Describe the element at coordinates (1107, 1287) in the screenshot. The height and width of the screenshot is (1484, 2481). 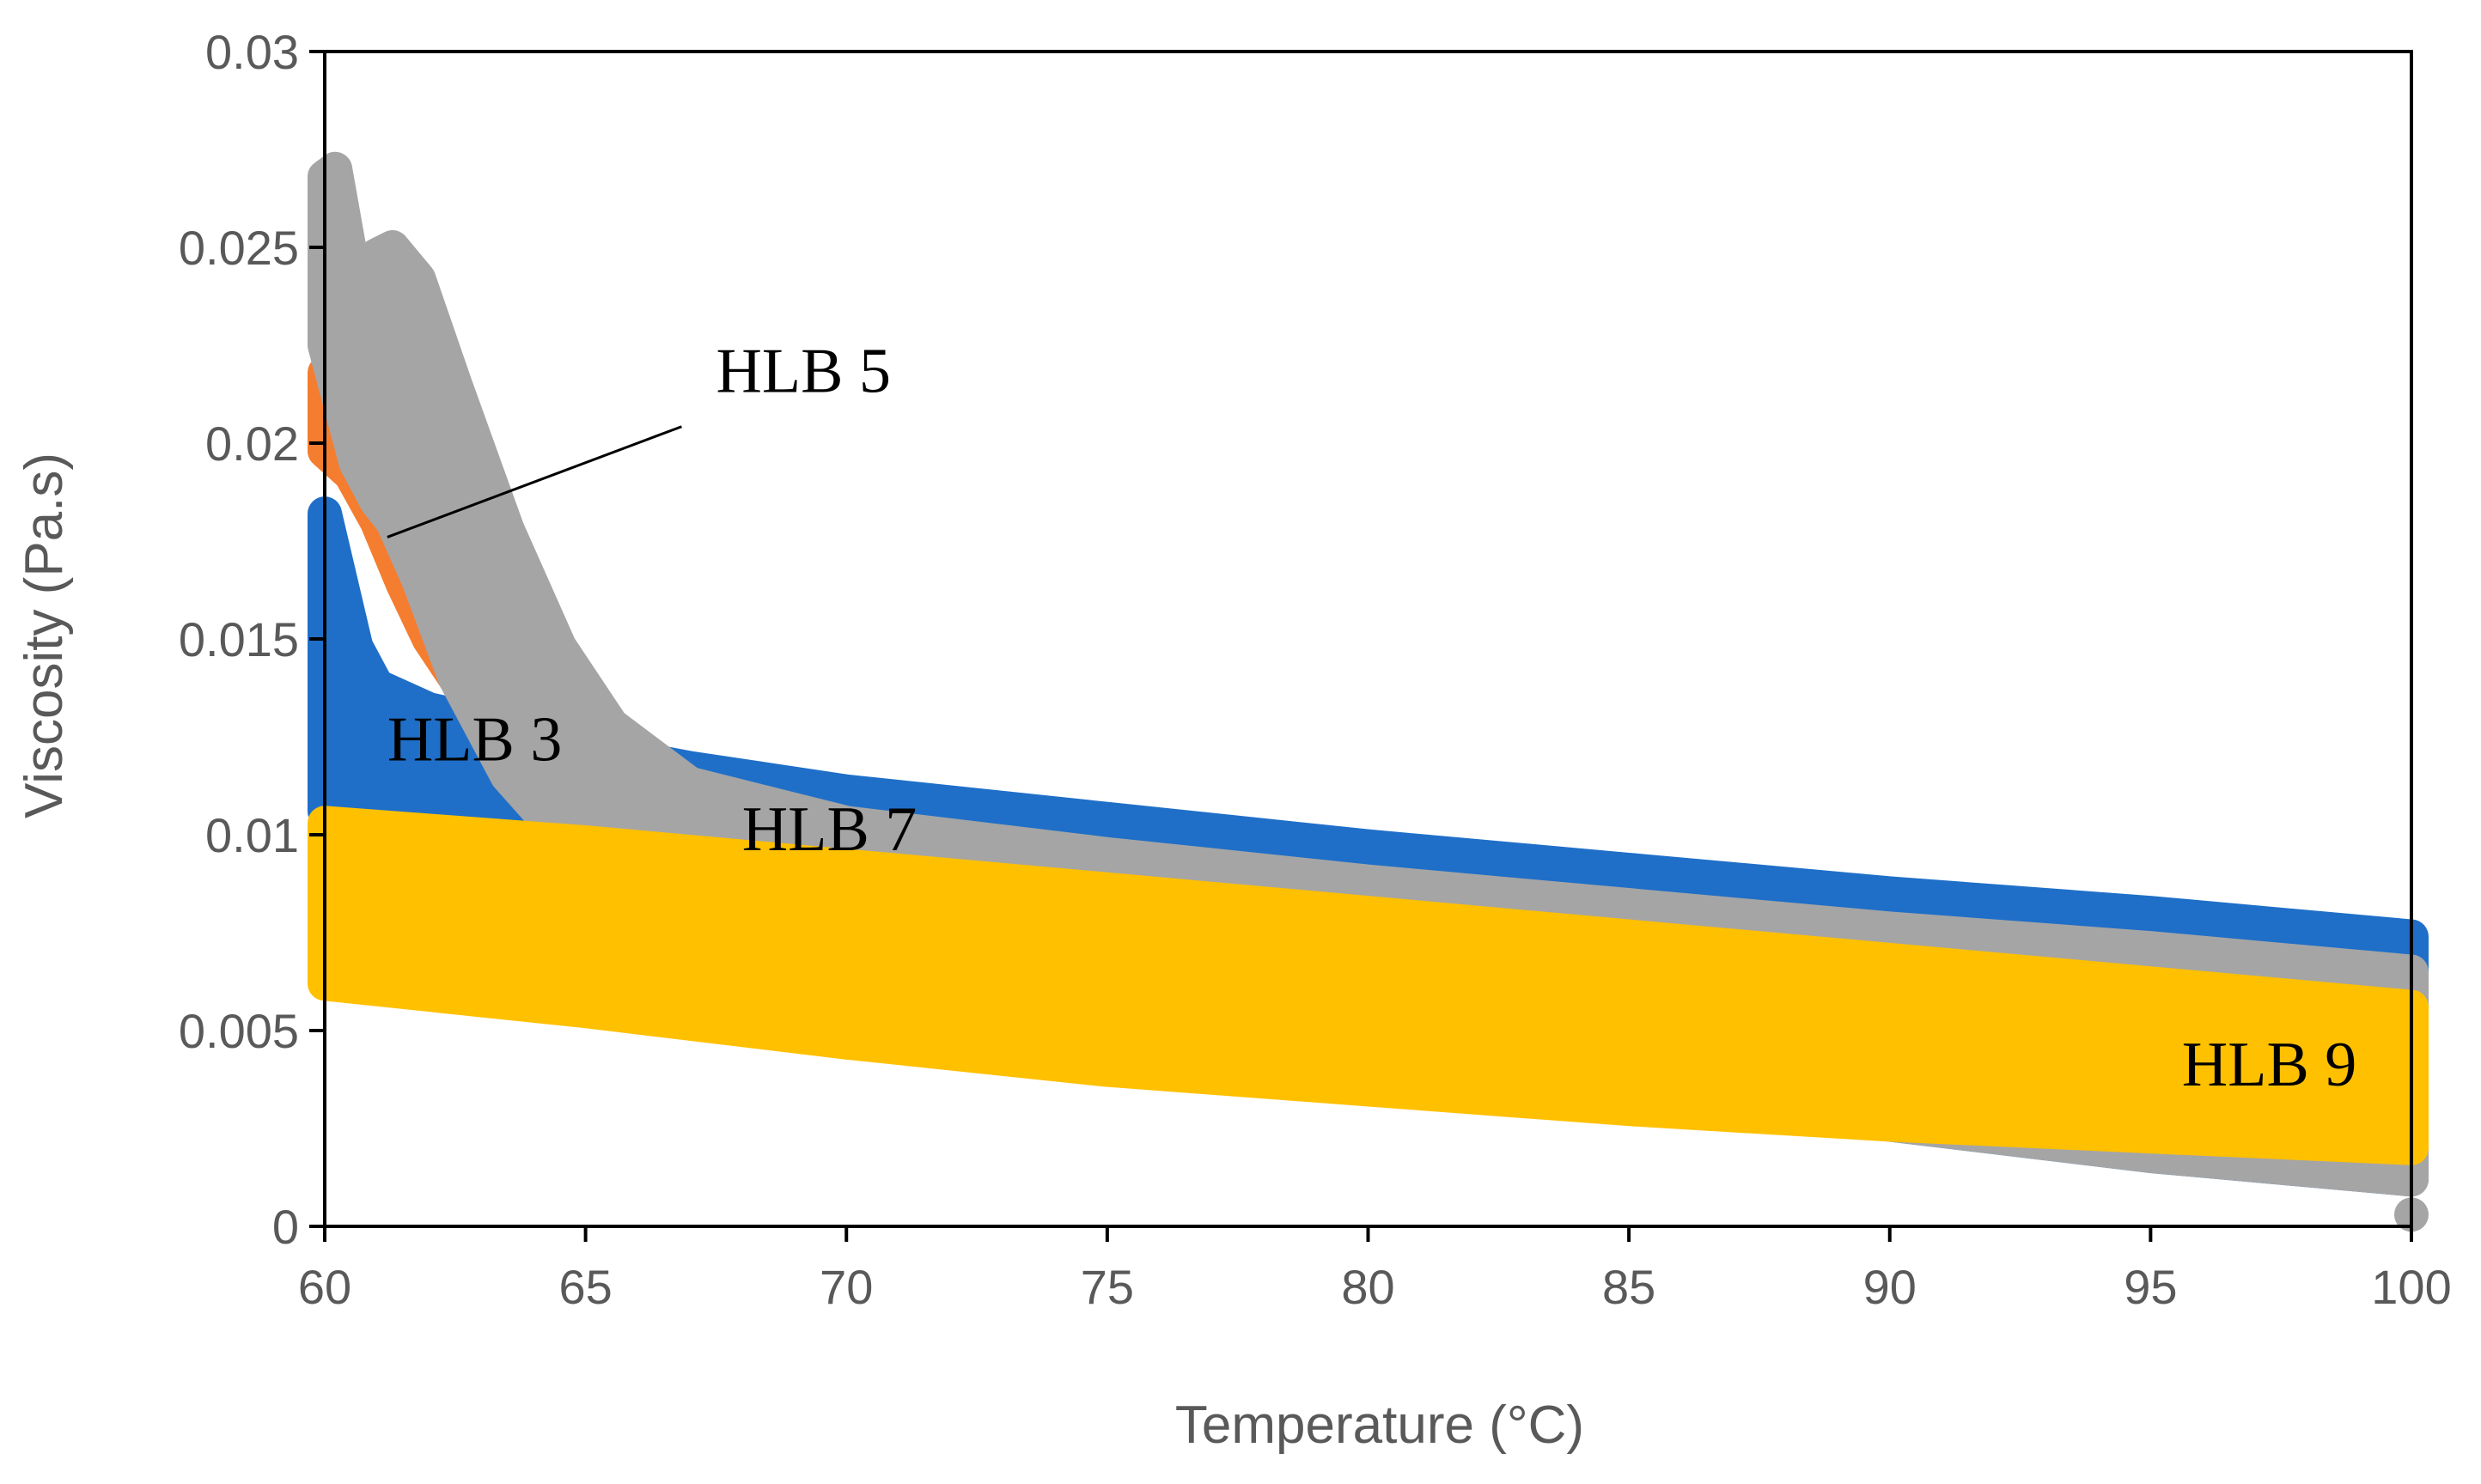
I see `x-tick-label: 75` at that location.